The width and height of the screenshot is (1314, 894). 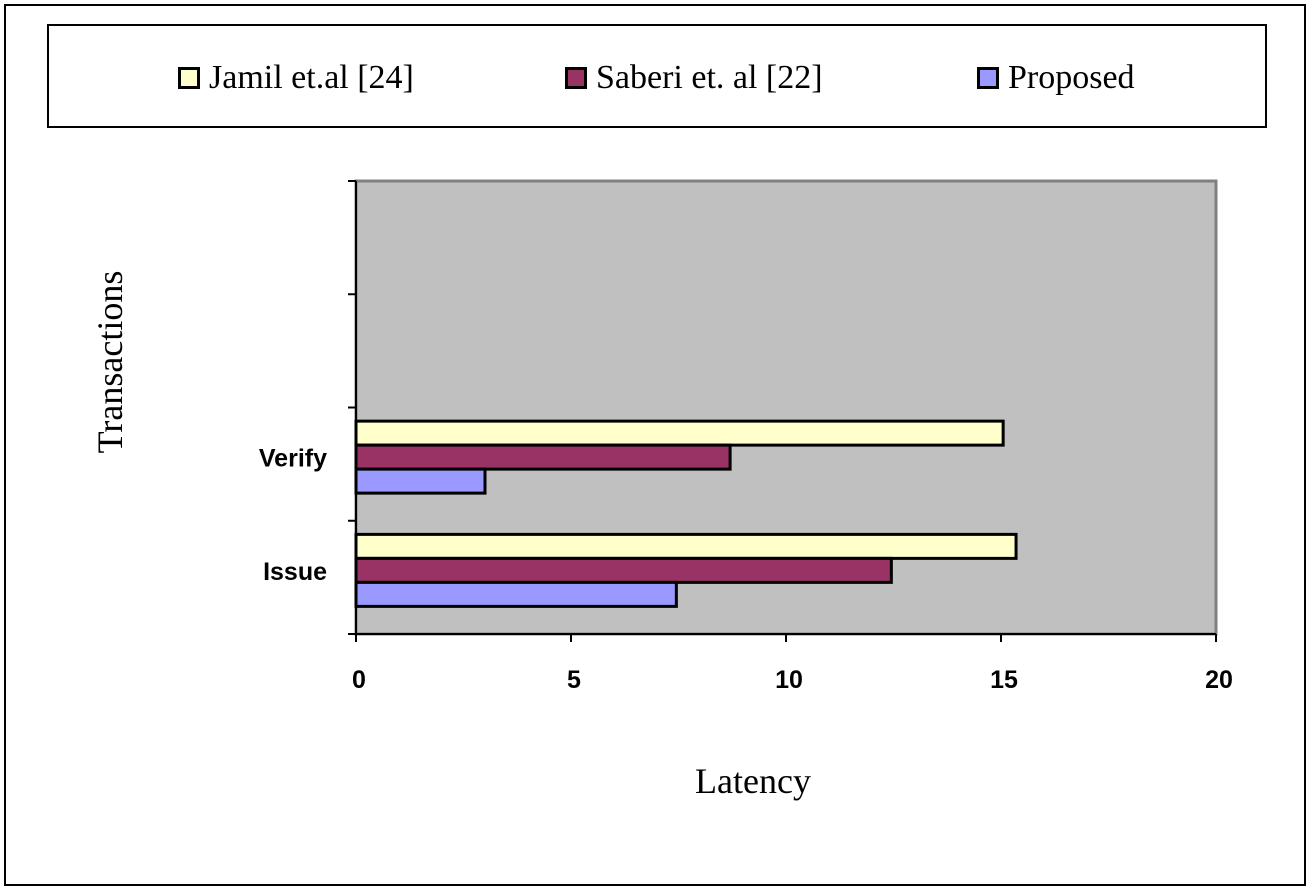 I want to click on legend-label-proposed: Proposed, so click(x=1071, y=77).